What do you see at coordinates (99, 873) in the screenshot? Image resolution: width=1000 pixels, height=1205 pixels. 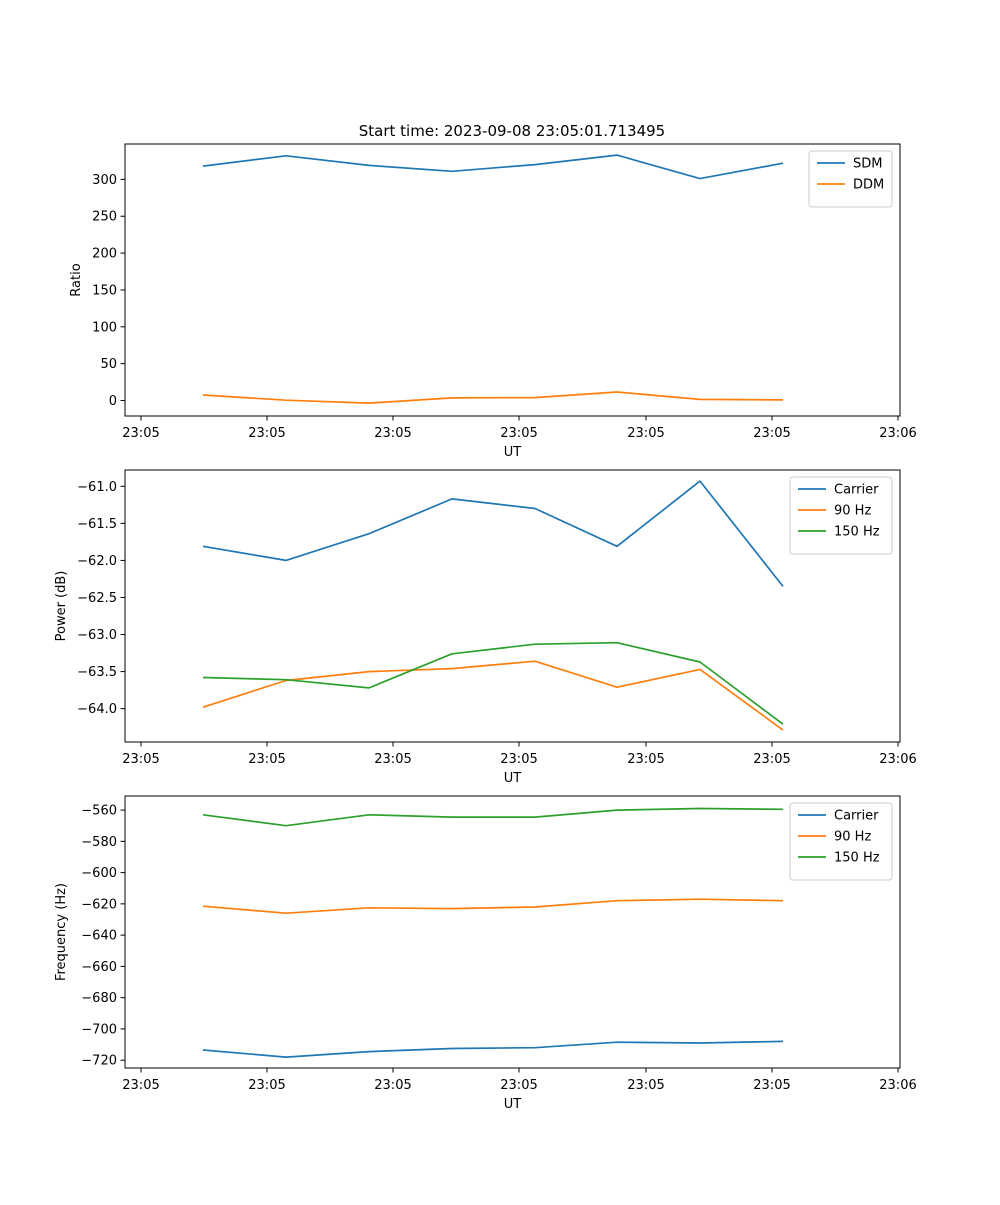 I see `y-tick-label: −600` at bounding box center [99, 873].